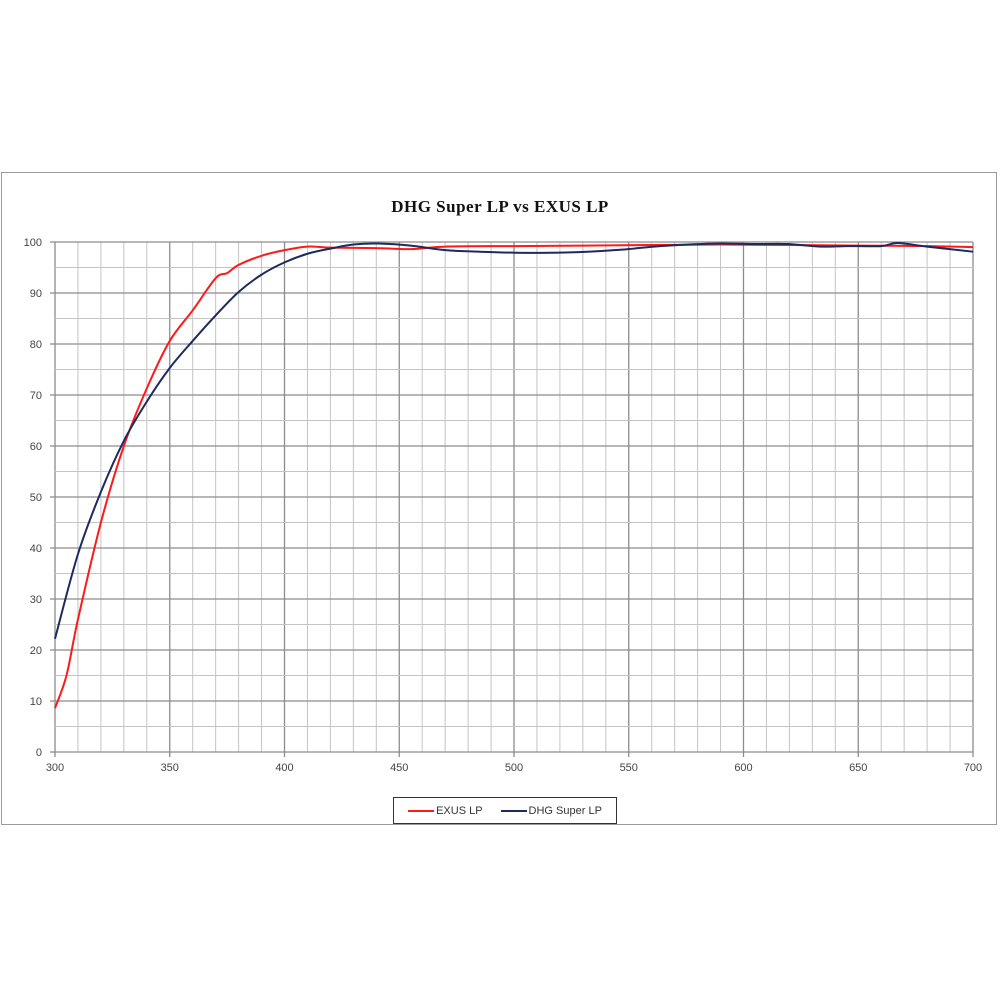 The image size is (1000, 1000). Describe the element at coordinates (170, 768) in the screenshot. I see `x-tick-label: 350` at that location.